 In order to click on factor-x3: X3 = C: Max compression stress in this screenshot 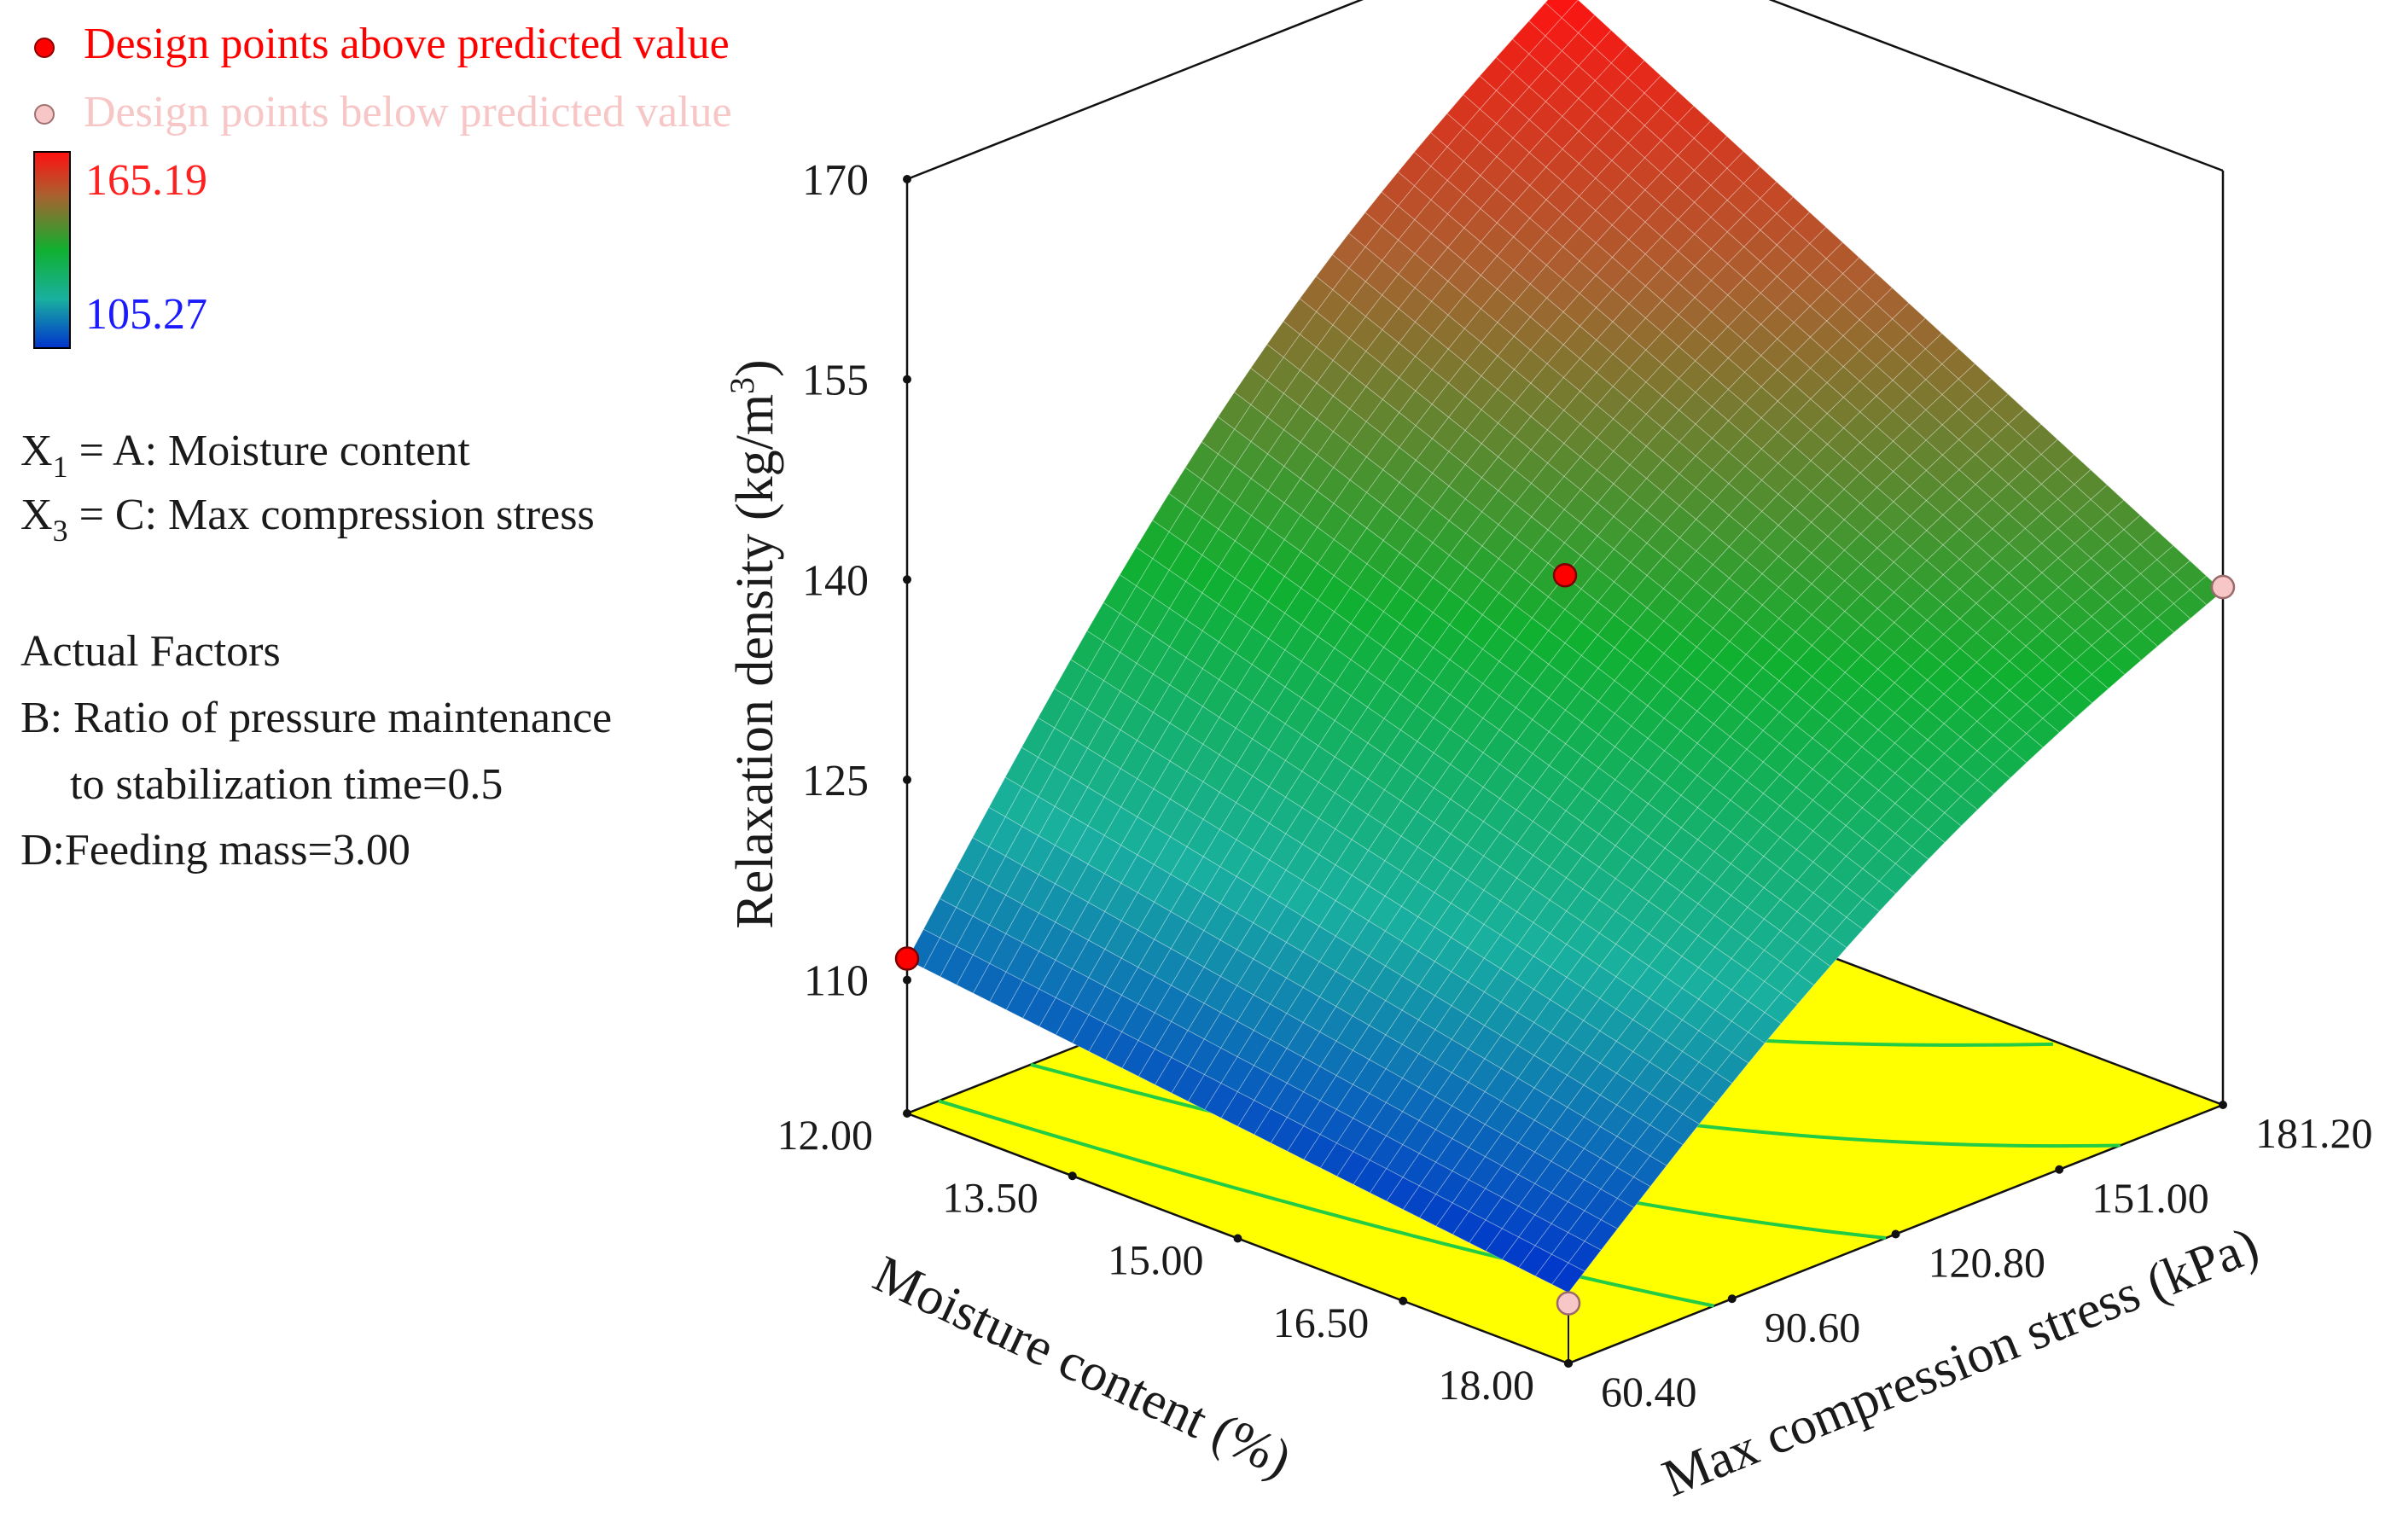, I will do `click(307, 519)`.